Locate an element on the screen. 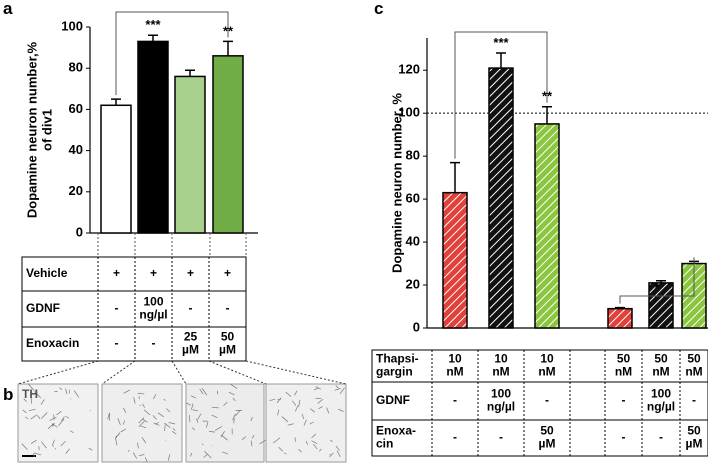  y-tick-label: 0 is located at coordinates (79, 231).